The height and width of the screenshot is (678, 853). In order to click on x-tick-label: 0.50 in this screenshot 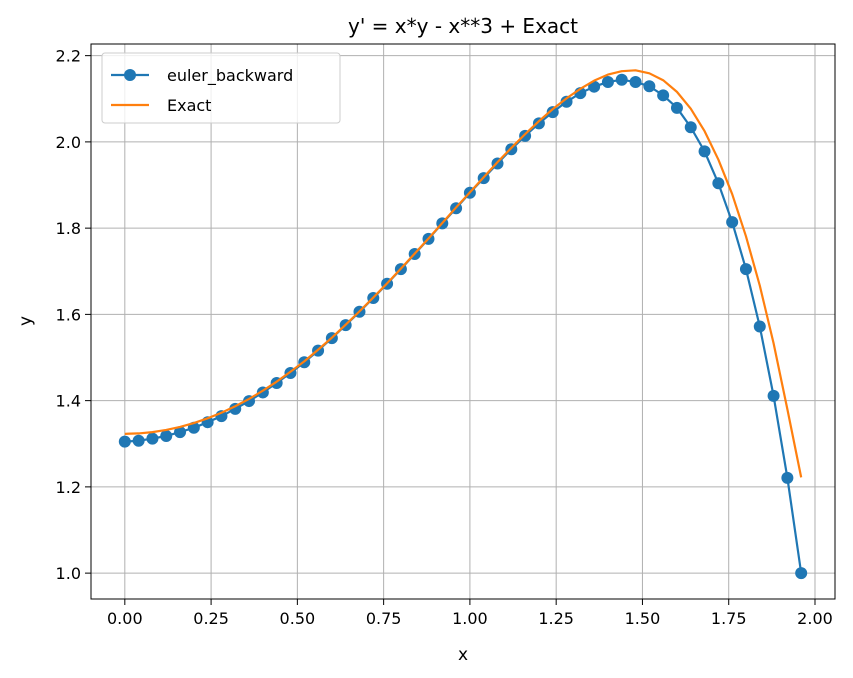, I will do `click(298, 618)`.